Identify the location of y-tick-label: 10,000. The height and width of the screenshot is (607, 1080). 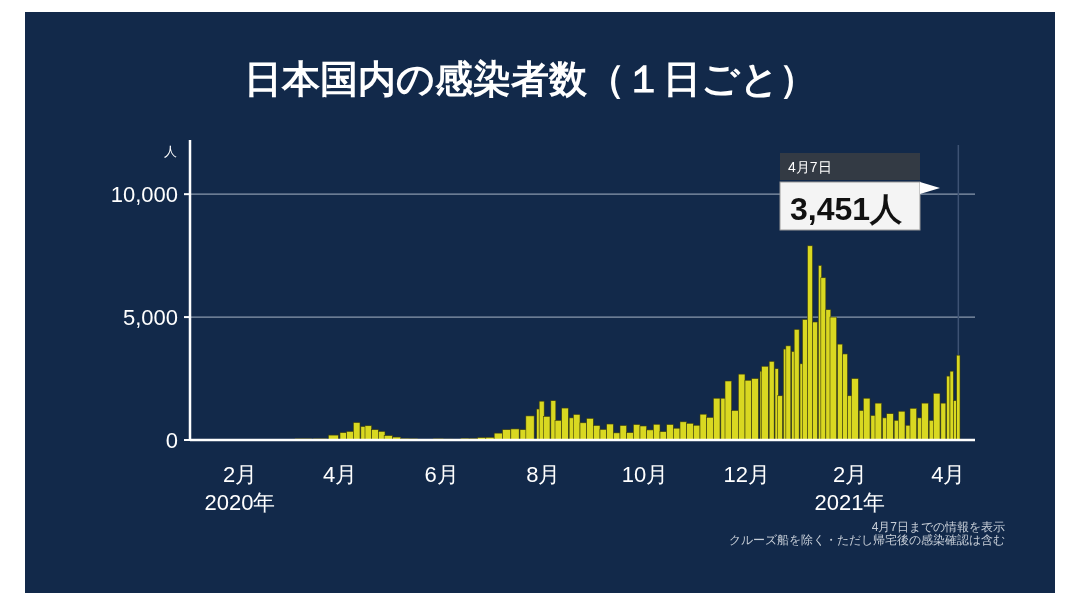
(144, 195).